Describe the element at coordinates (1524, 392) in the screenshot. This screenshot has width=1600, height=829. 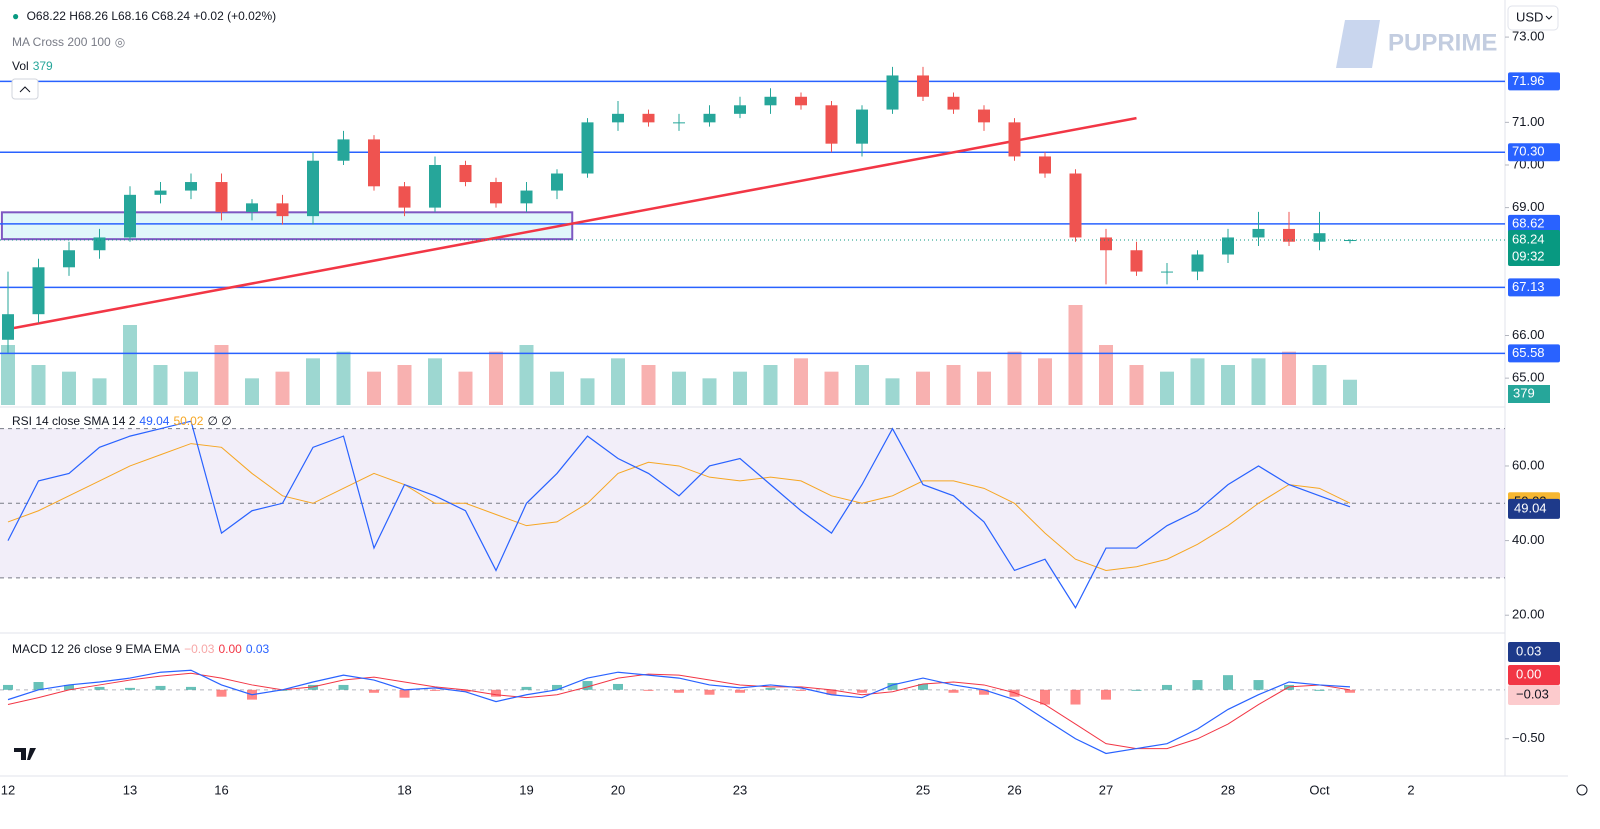
I see `volume-badge-label: 379` at that location.